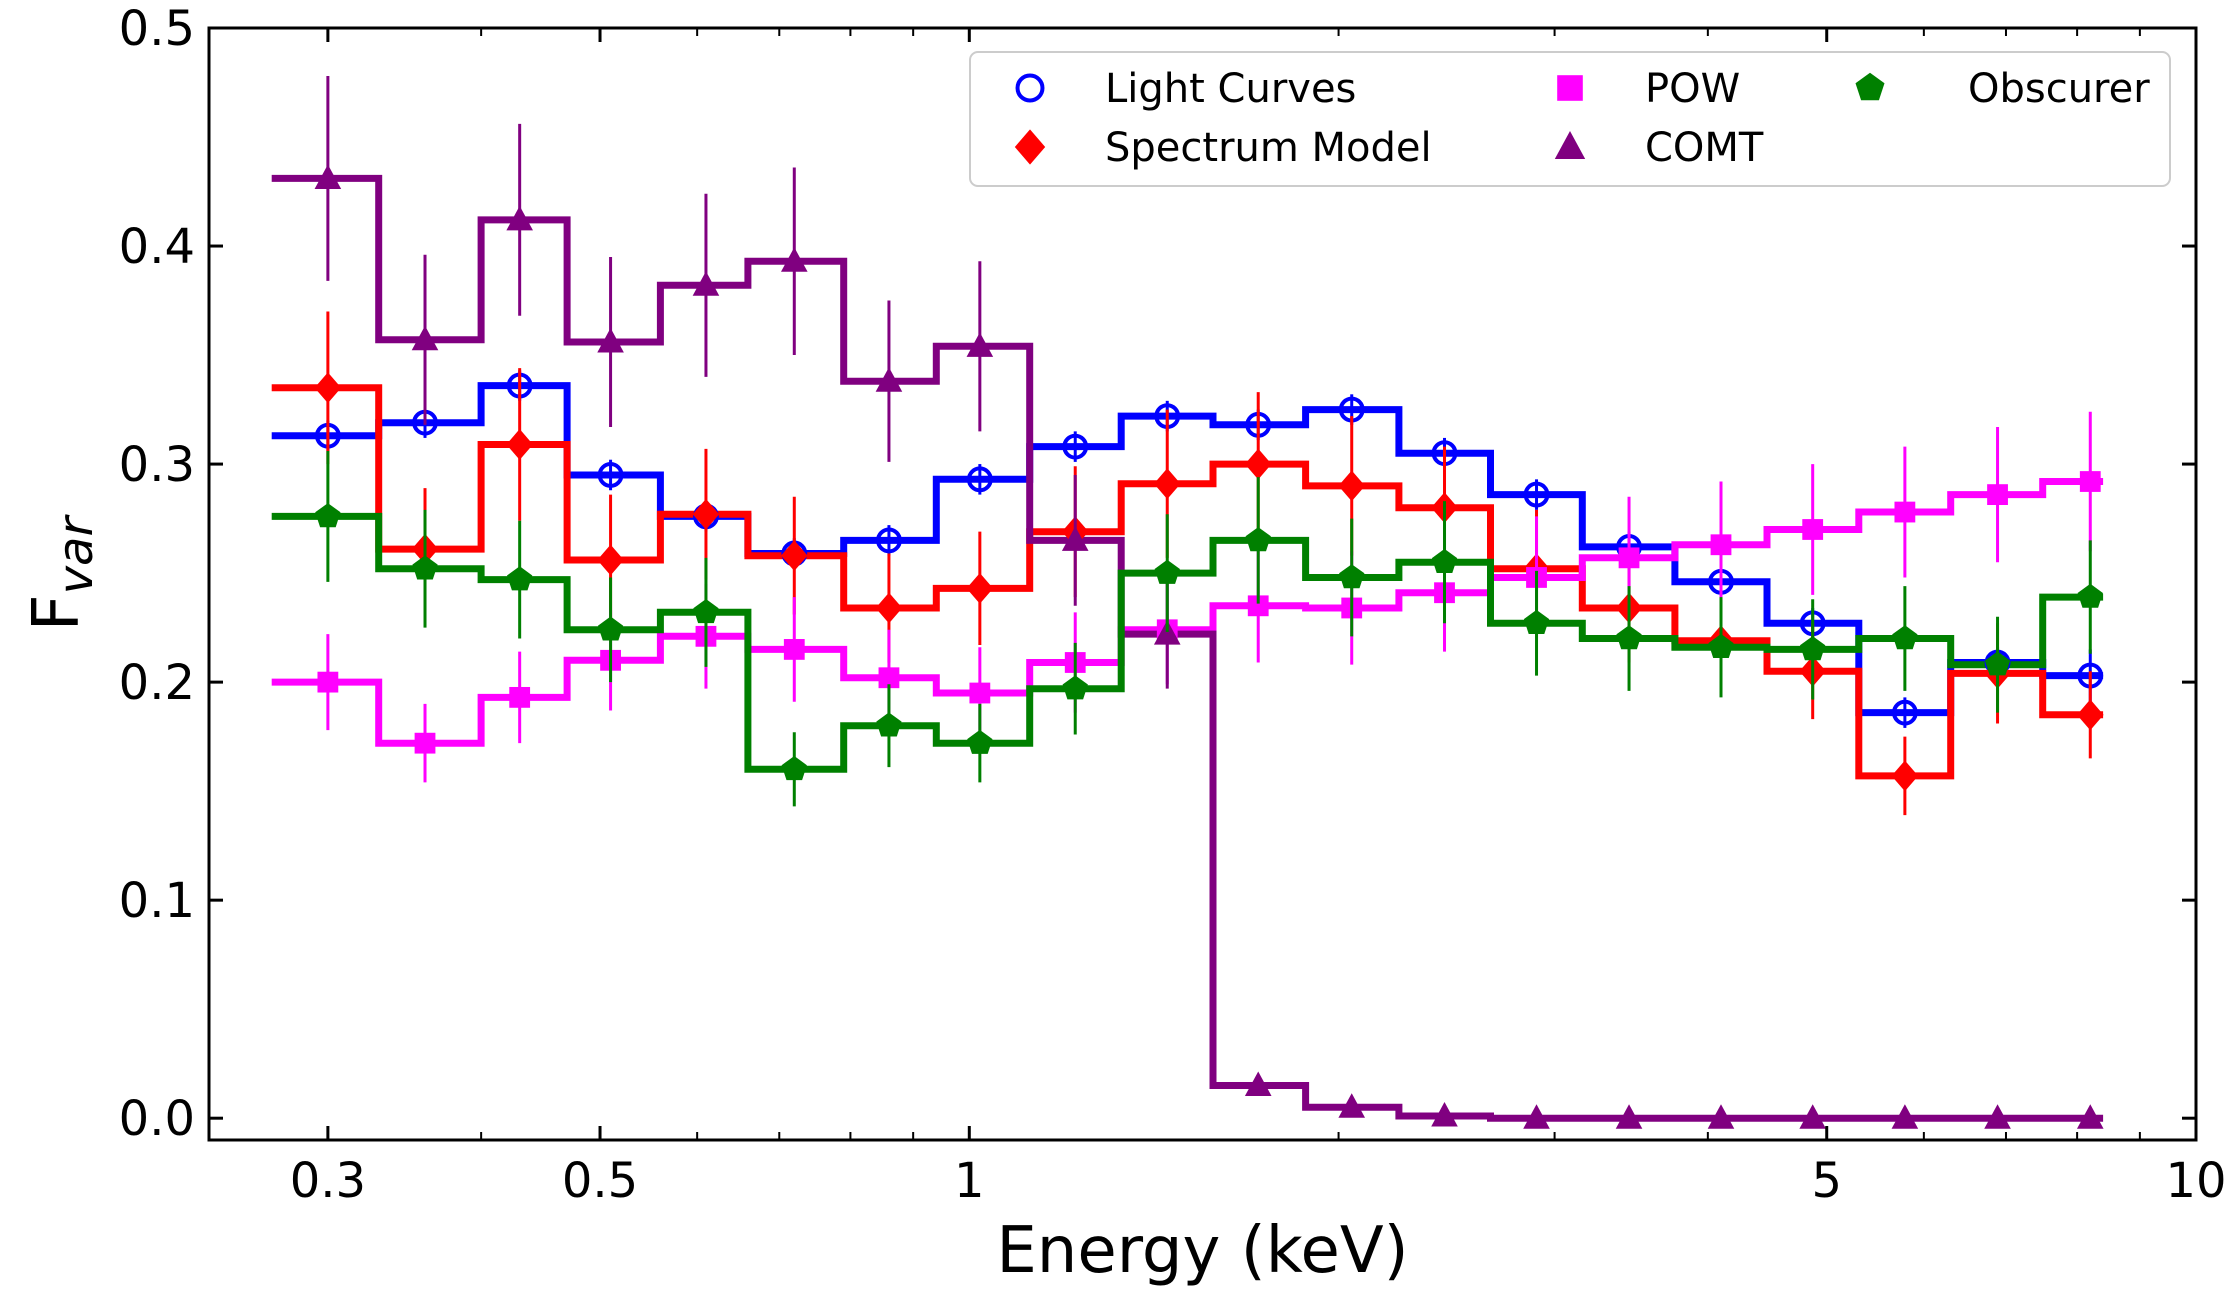 The width and height of the screenshot is (2233, 1291). Describe the element at coordinates (1268, 148) in the screenshot. I see `legend-label: Spectrum Model` at that location.